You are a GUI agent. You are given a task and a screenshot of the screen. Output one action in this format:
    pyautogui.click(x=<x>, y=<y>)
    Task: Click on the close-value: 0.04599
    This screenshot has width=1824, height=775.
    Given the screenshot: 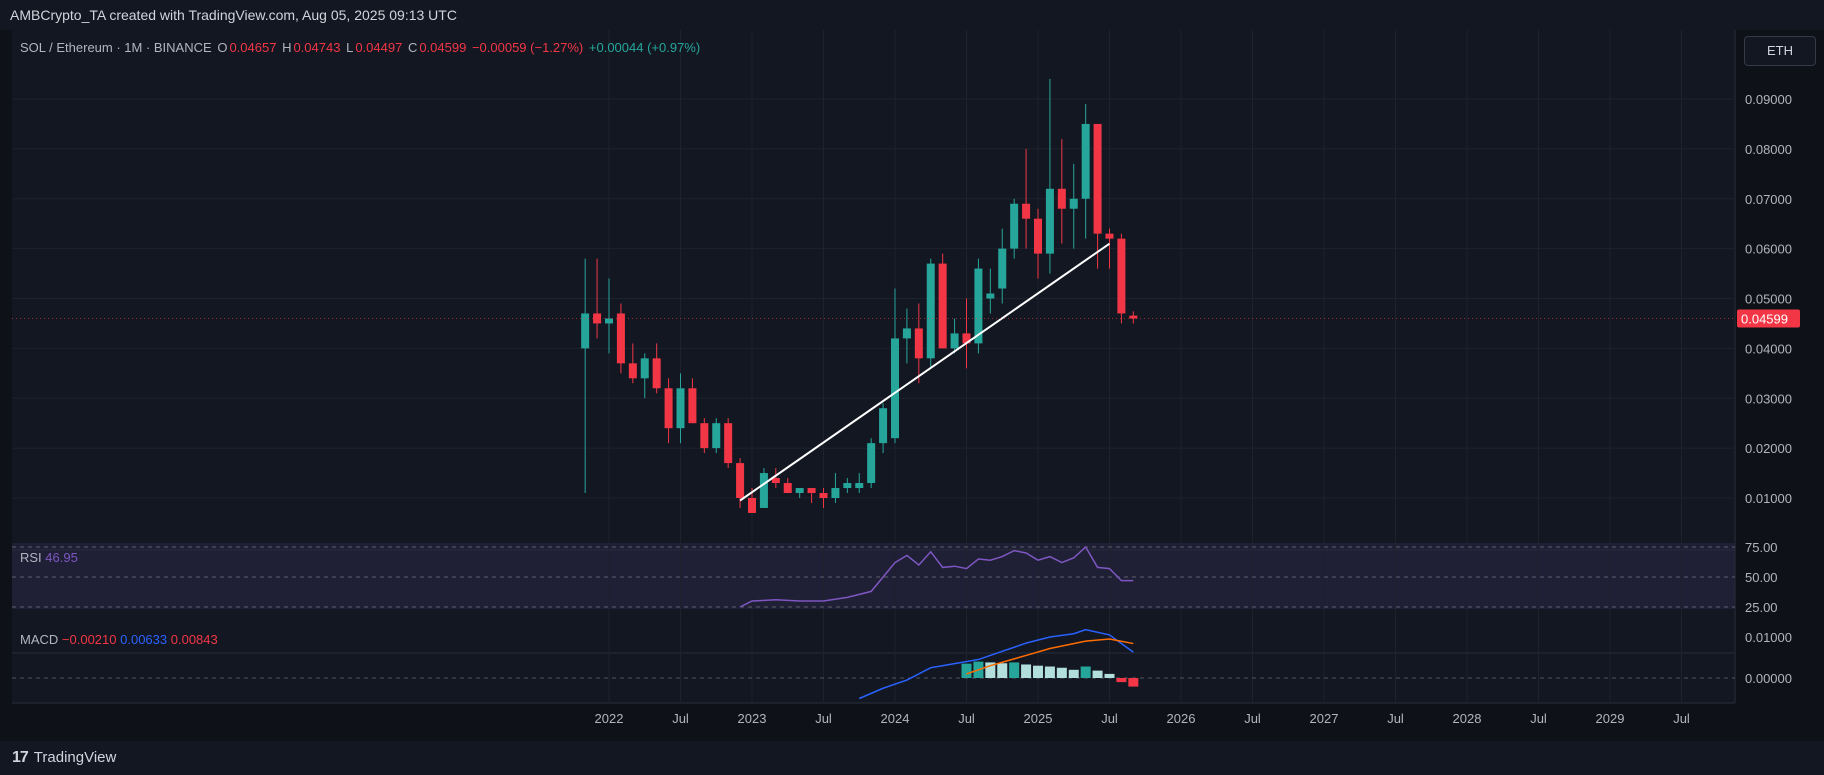 What is the action you would take?
    pyautogui.click(x=443, y=47)
    